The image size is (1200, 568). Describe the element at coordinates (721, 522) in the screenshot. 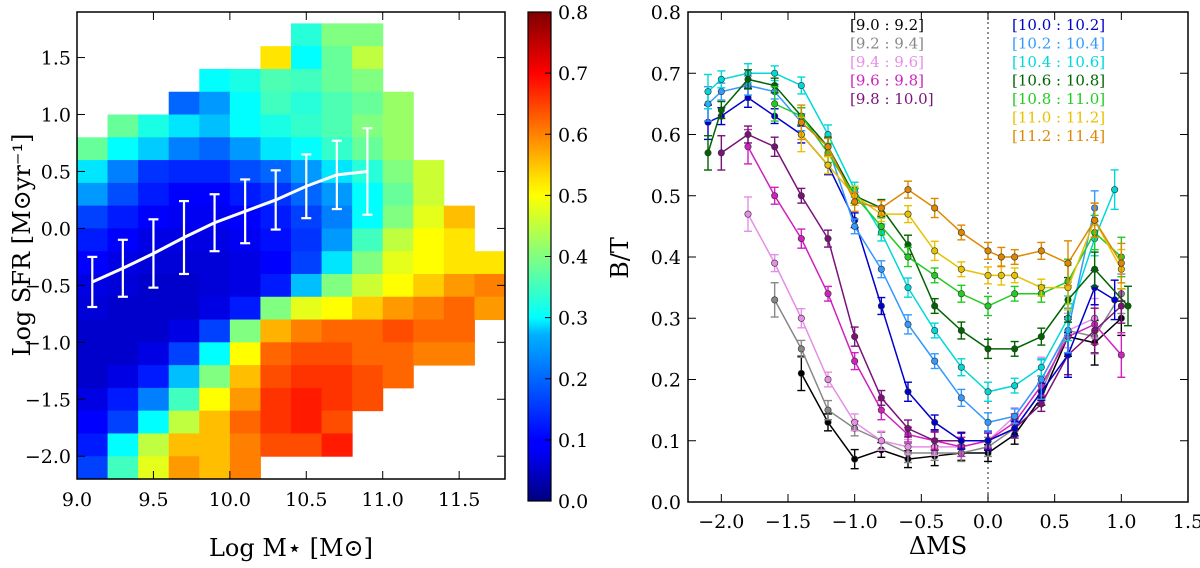

I see `bt-x-tick-label: −2.0` at that location.